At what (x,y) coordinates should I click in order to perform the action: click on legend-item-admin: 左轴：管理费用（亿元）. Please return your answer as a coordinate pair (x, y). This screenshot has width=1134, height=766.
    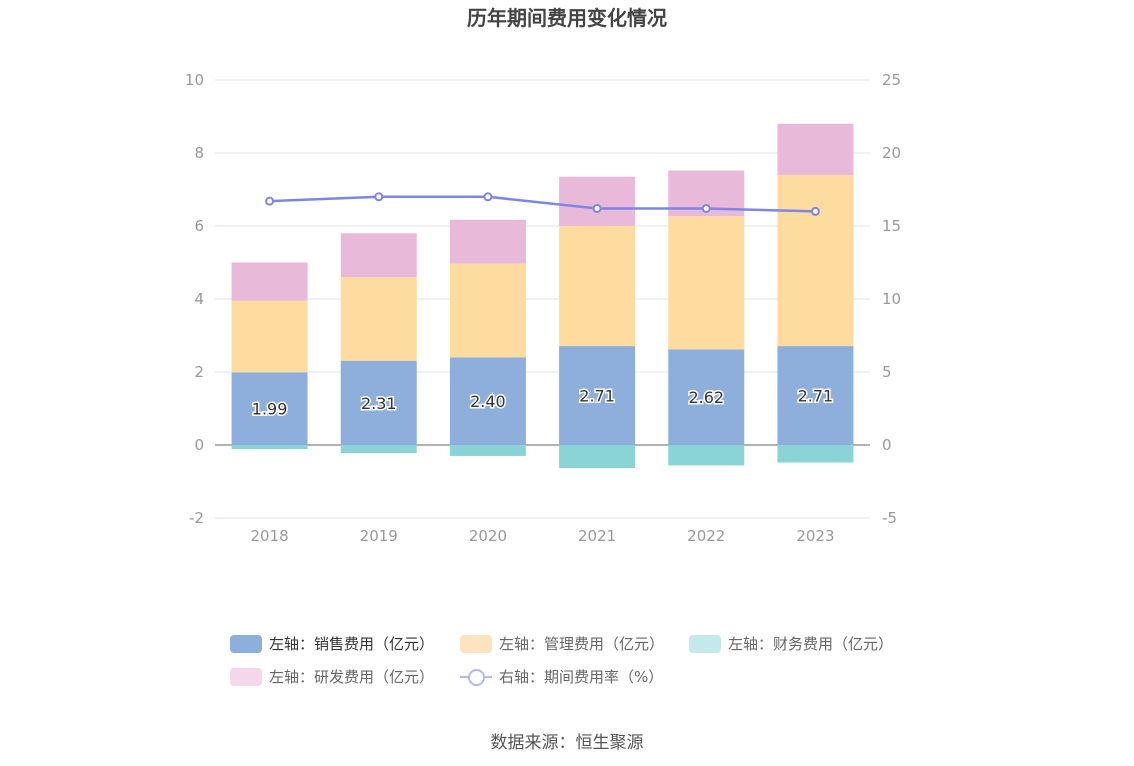
    Looking at the image, I should click on (562, 643).